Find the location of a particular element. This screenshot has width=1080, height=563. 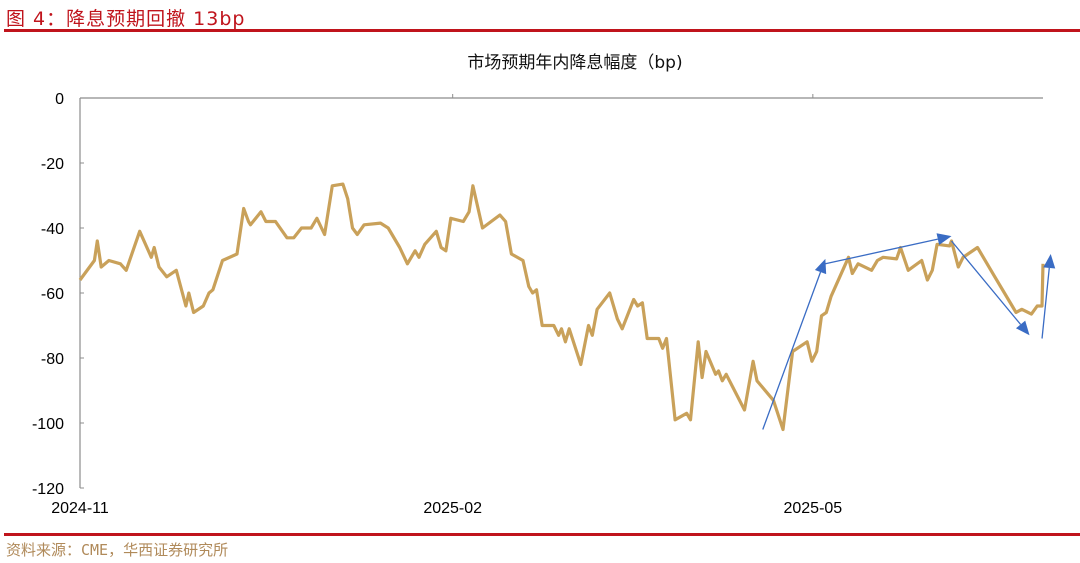

y-tick-label: -80 is located at coordinates (52, 359).